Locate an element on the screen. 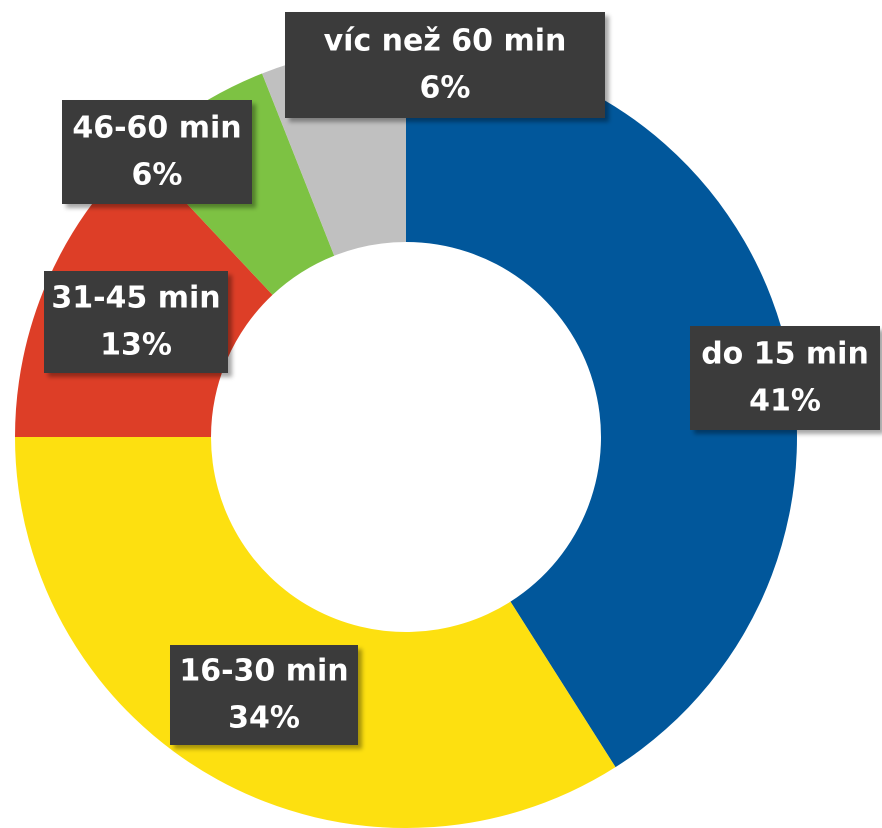 The image size is (882, 828). label-category: 16-30 min is located at coordinates (263, 671).